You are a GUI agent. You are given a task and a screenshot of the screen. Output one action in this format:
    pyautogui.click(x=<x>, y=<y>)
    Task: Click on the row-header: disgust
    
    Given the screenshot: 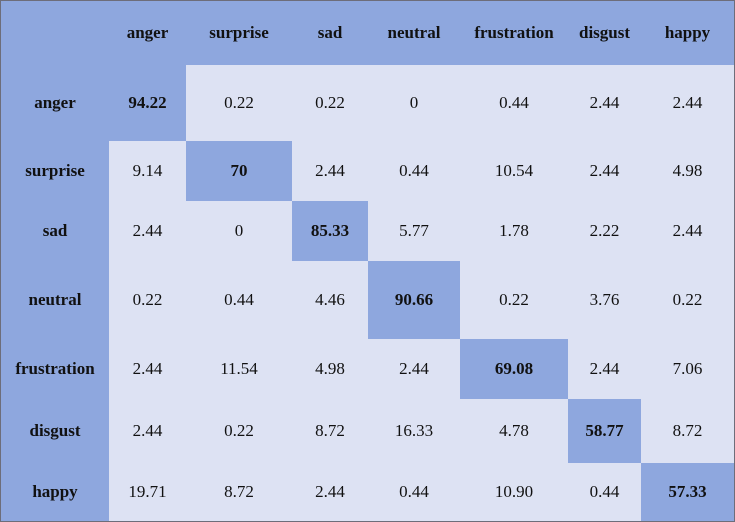 What is the action you would take?
    pyautogui.click(x=55, y=431)
    